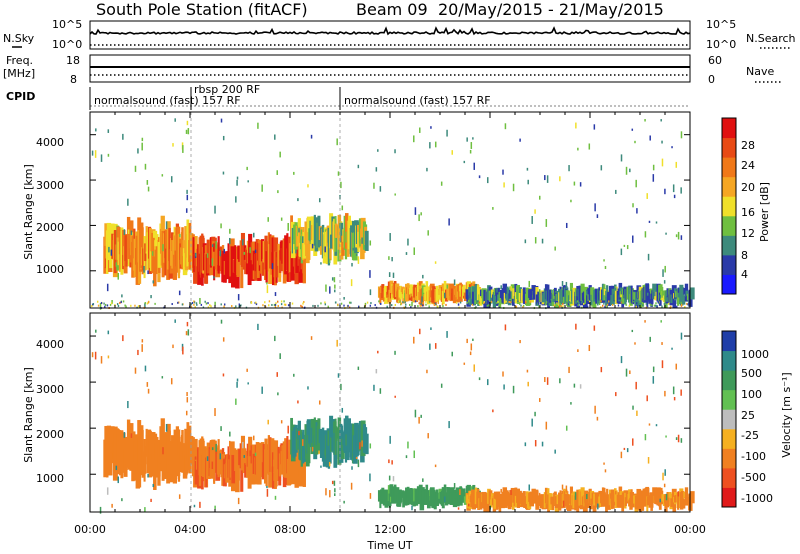  What do you see at coordinates (690, 529) in the screenshot?
I see `xtick-2400: 00:00` at bounding box center [690, 529].